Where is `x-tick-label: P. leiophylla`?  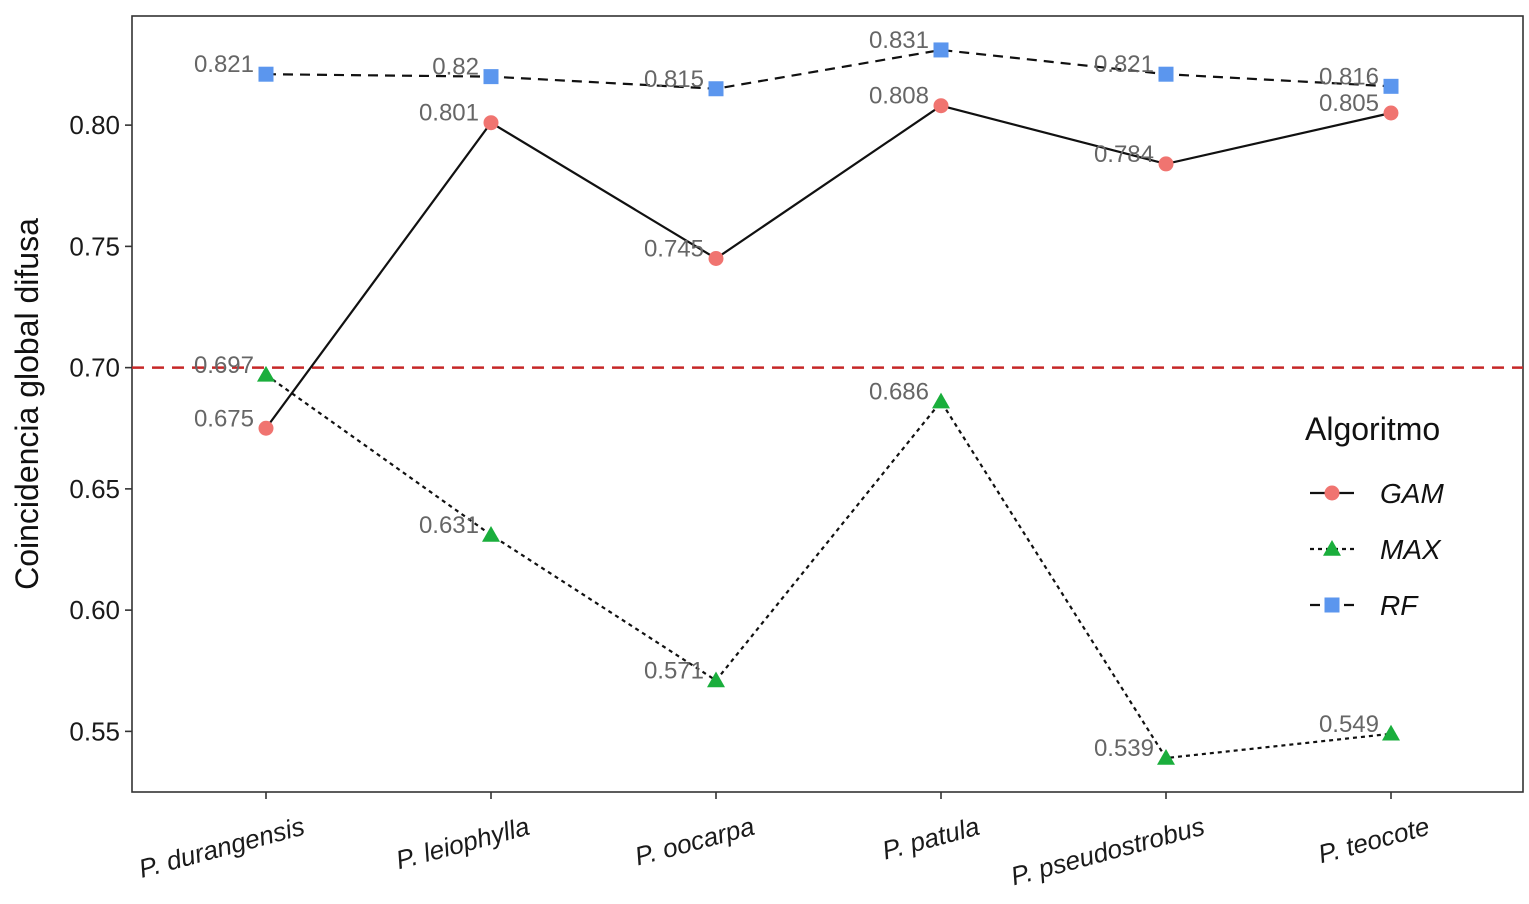 x-tick-label: P. leiophylla is located at coordinates (463, 843).